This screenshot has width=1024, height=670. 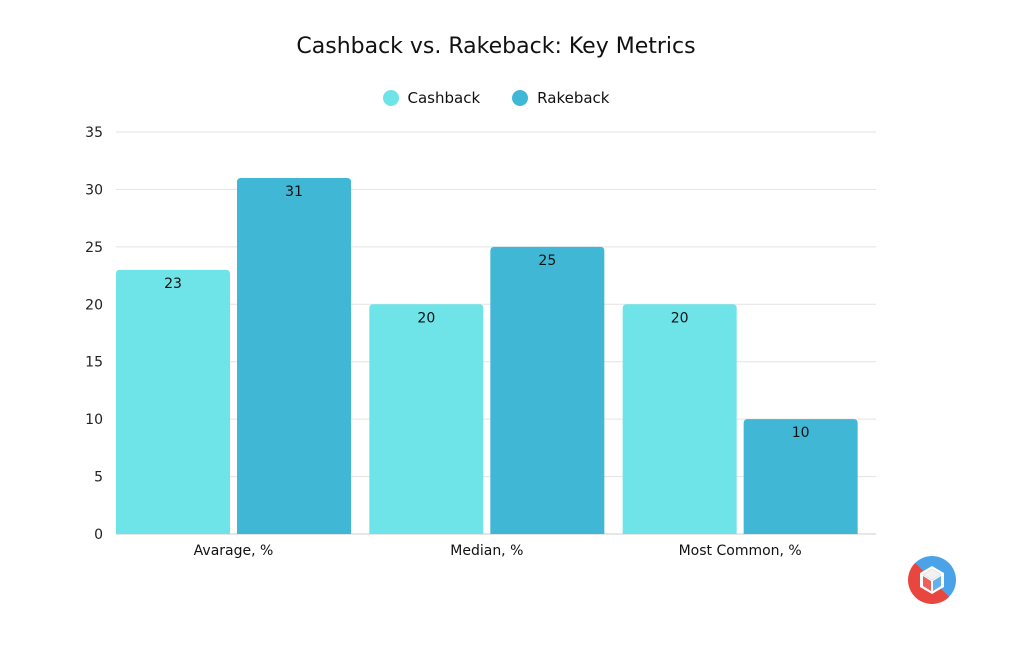 I want to click on chart-title: Cashback vs. Rakeback: Key Metrics, so click(x=496, y=46).